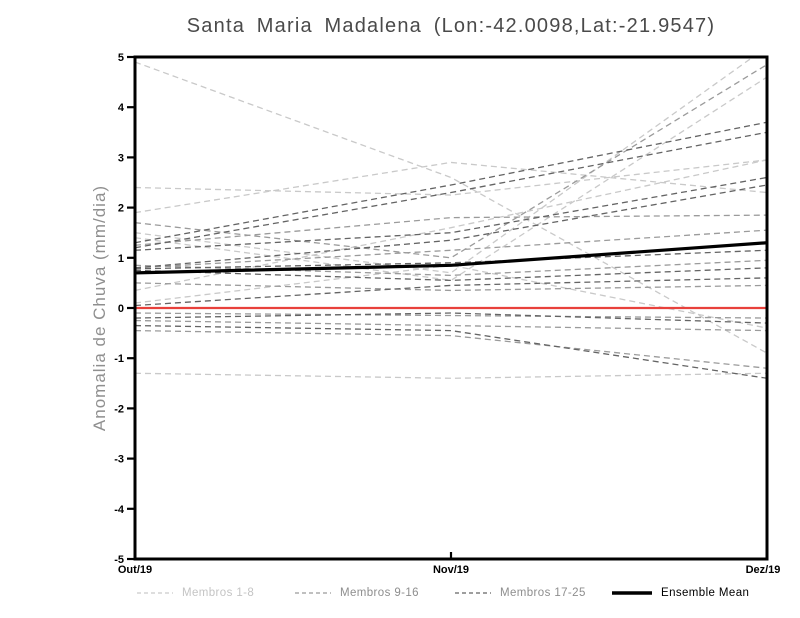 This screenshot has width=800, height=618. I want to click on y-tick-label: -1, so click(119, 359).